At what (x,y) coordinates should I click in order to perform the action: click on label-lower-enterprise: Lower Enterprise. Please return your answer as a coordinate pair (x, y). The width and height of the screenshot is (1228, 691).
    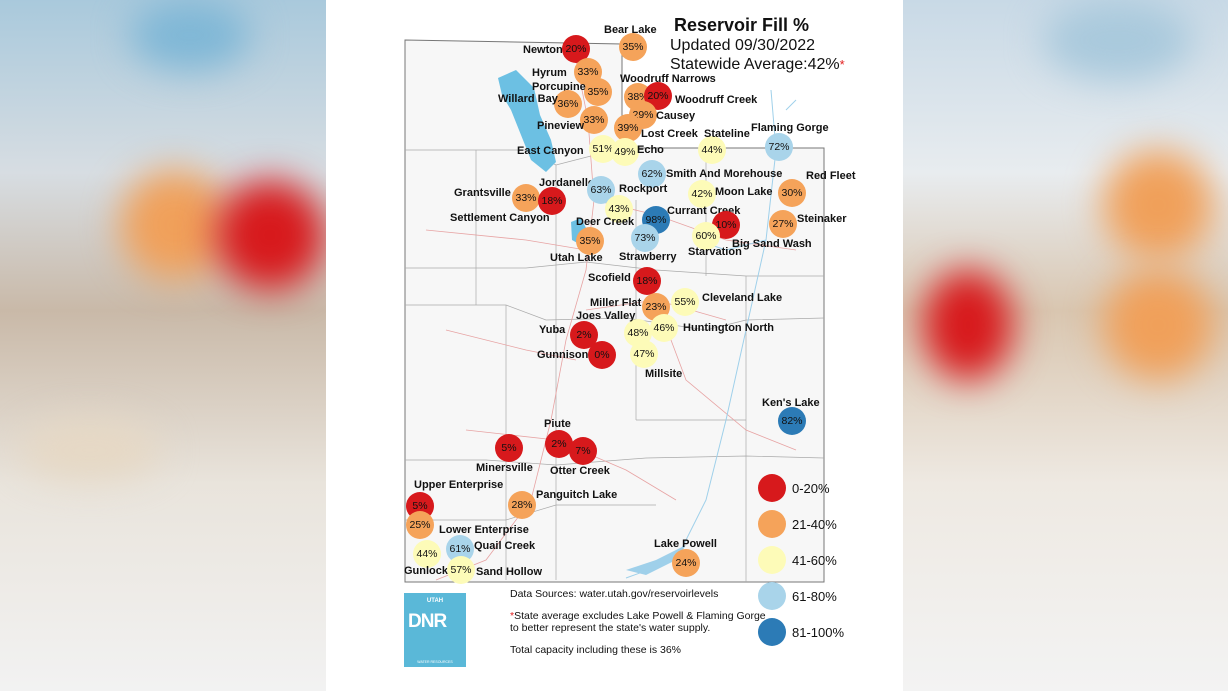
    Looking at the image, I should click on (484, 530).